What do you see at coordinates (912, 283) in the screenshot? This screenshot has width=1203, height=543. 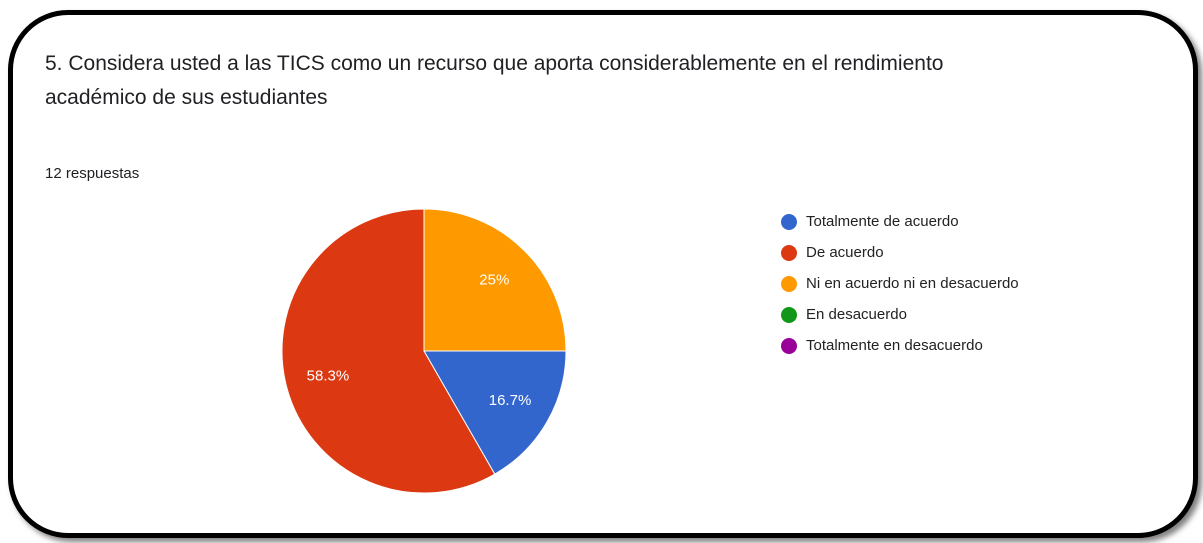 I see `legend-label: Ni en acuerdo ni en desacuerdo` at bounding box center [912, 283].